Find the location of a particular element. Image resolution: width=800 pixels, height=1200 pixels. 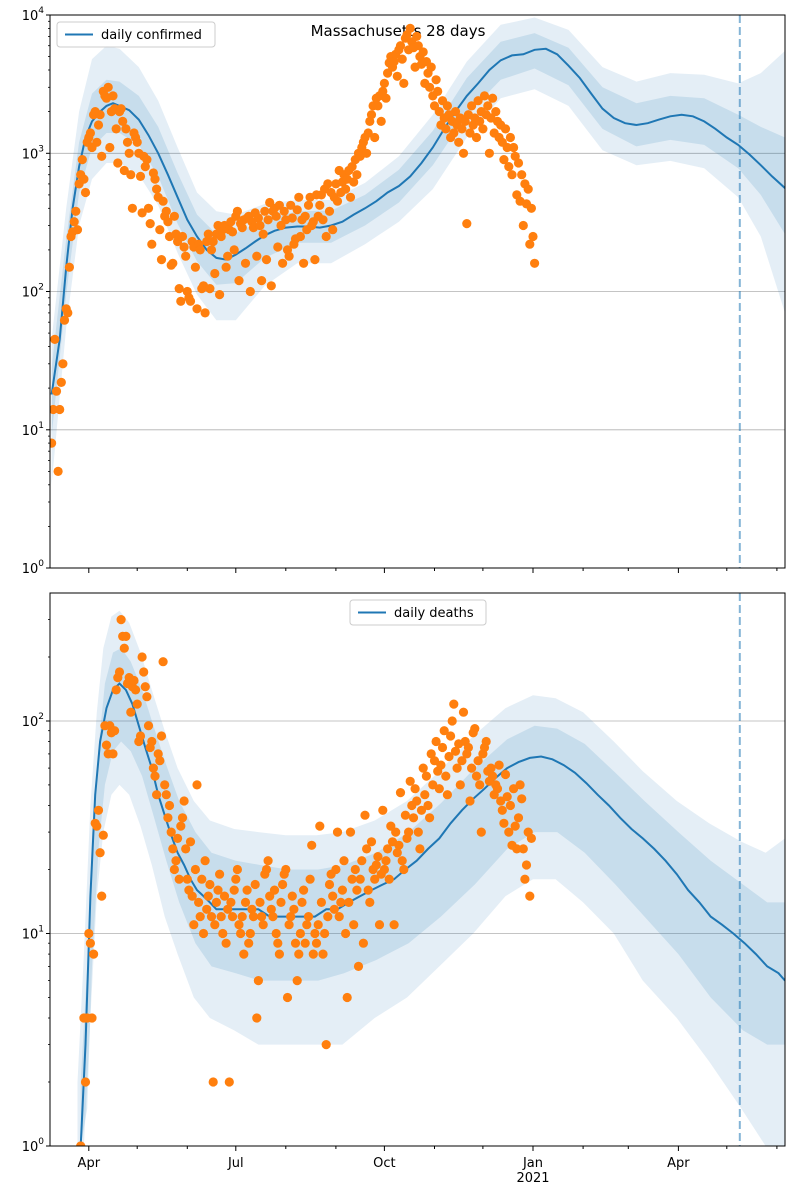

confirmed-y-tick-label: 100 is located at coordinates (33, 568).